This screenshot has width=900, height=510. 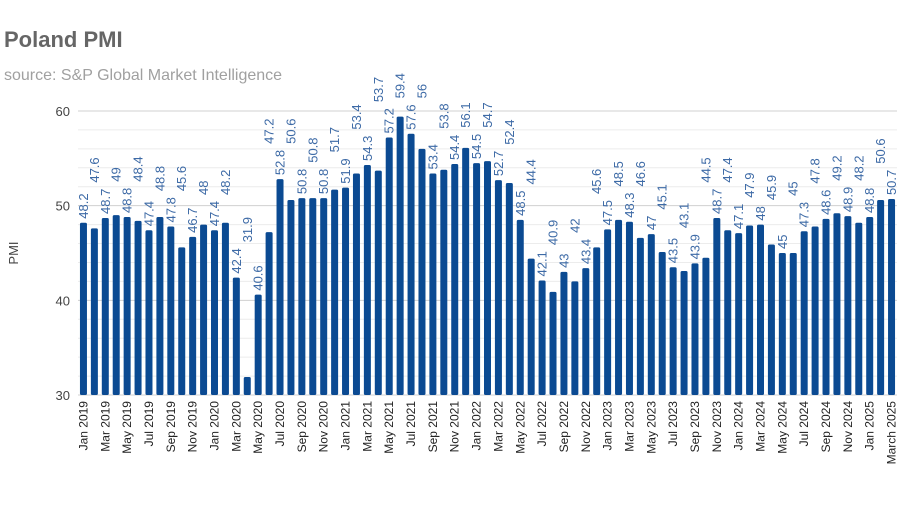 What do you see at coordinates (586, 427) in the screenshot?
I see `x-tick-label: Nov 2022` at bounding box center [586, 427].